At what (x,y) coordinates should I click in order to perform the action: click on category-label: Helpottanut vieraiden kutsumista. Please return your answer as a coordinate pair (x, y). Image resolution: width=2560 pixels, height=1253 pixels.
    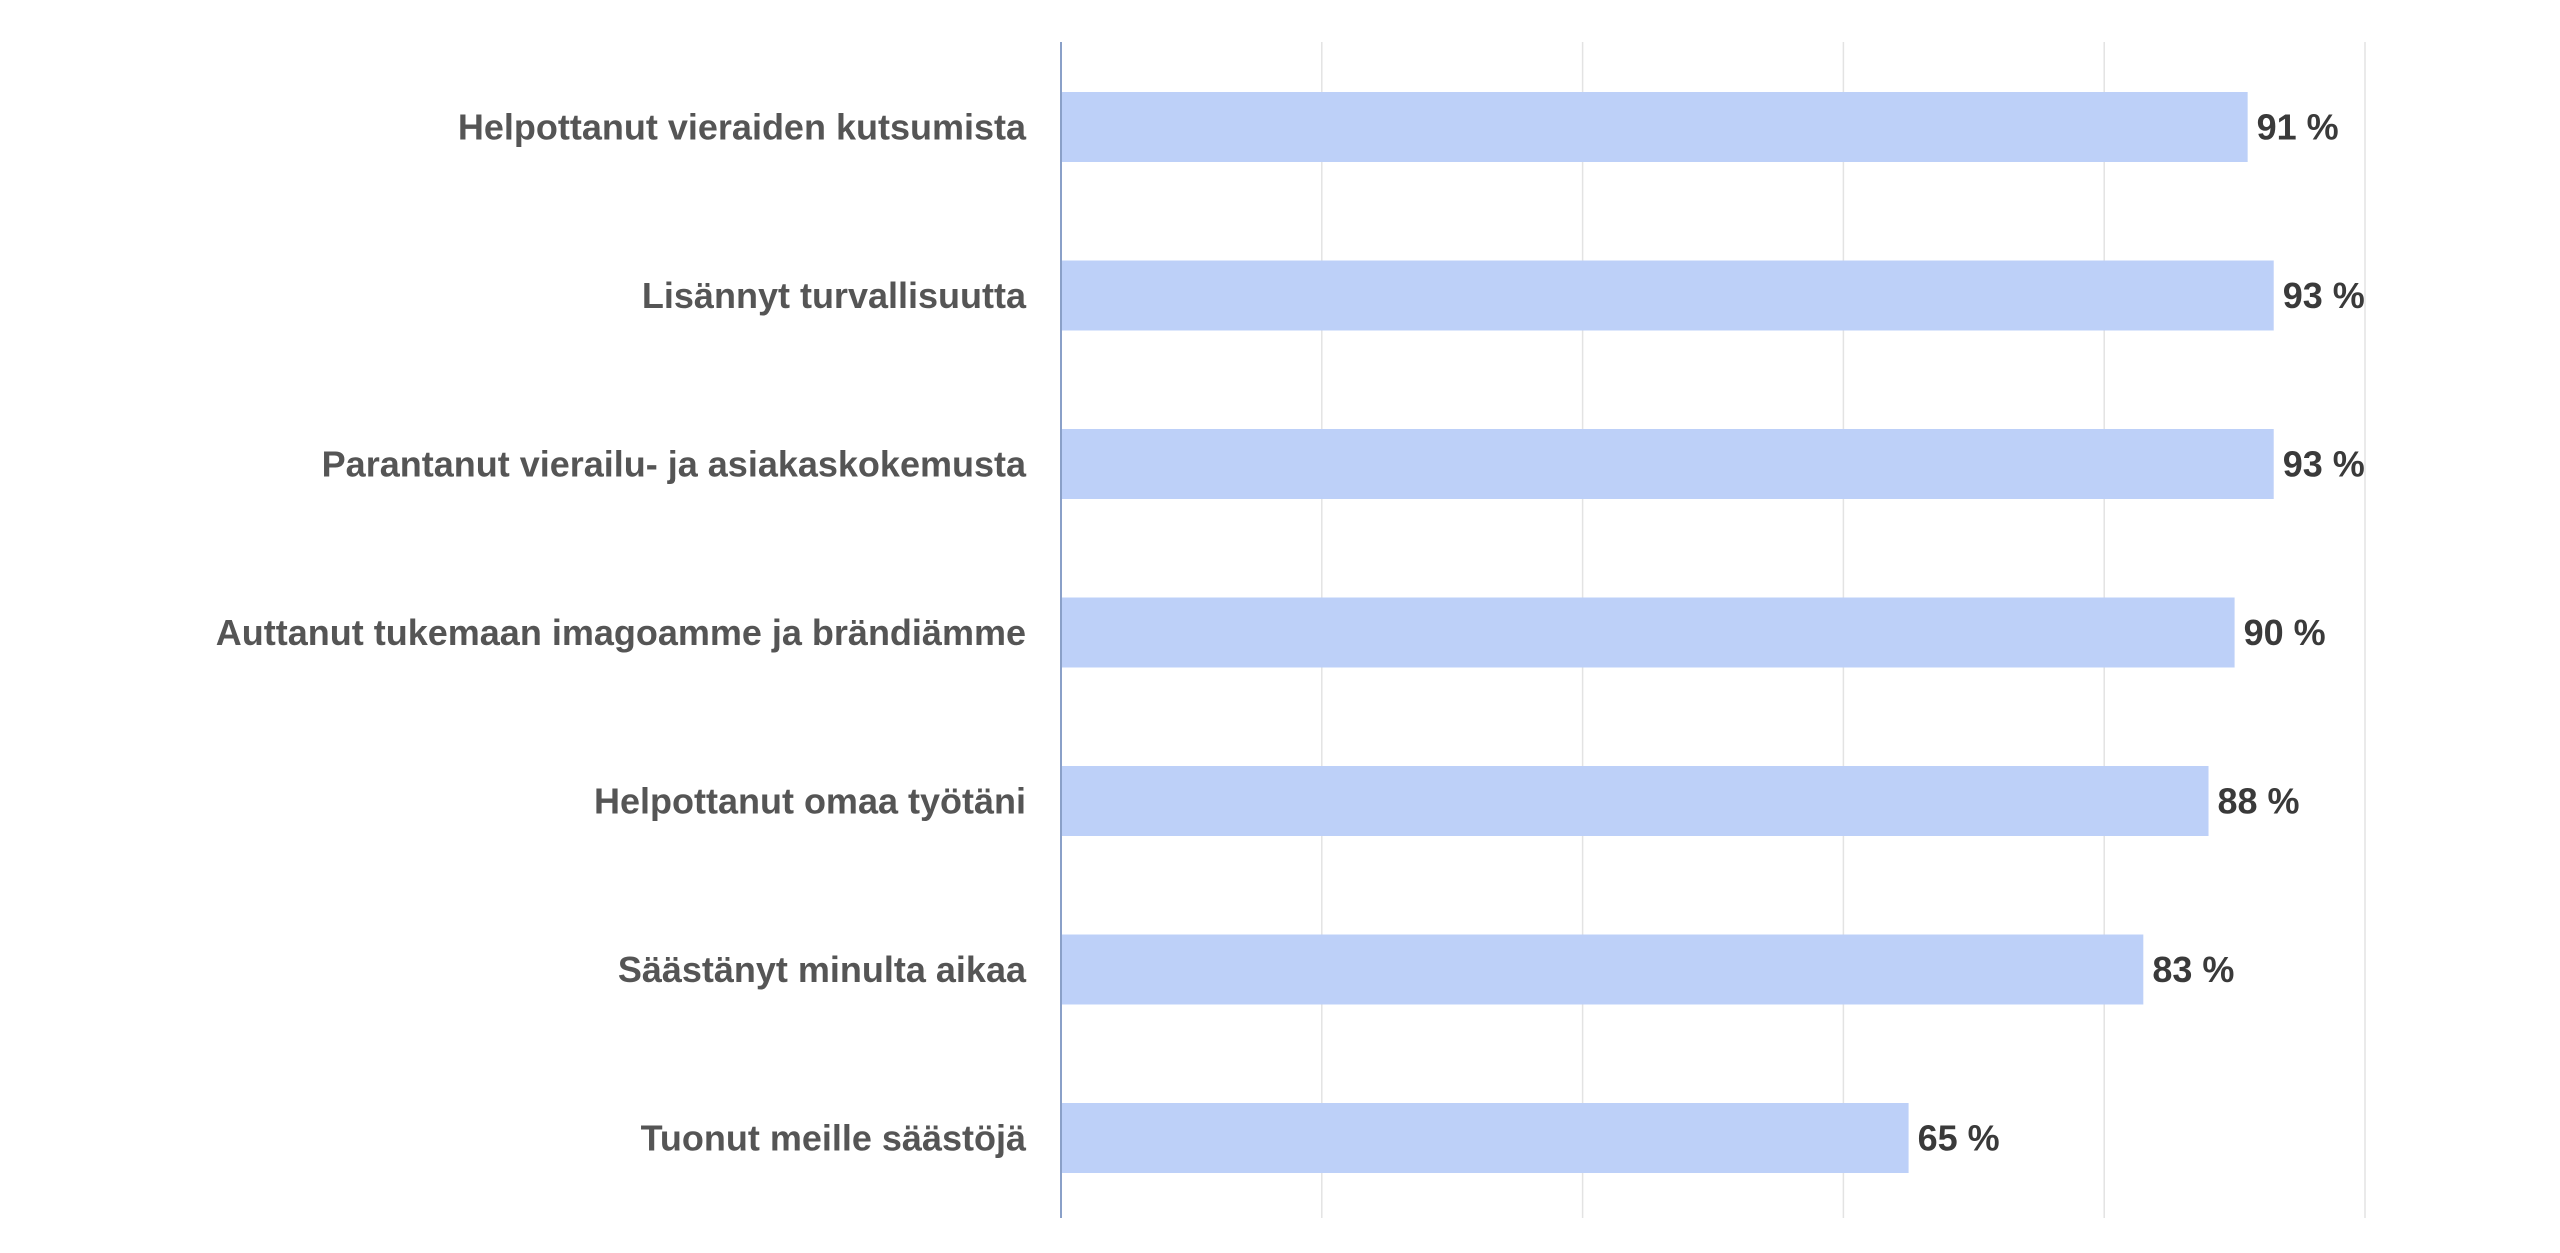
    Looking at the image, I should click on (742, 127).